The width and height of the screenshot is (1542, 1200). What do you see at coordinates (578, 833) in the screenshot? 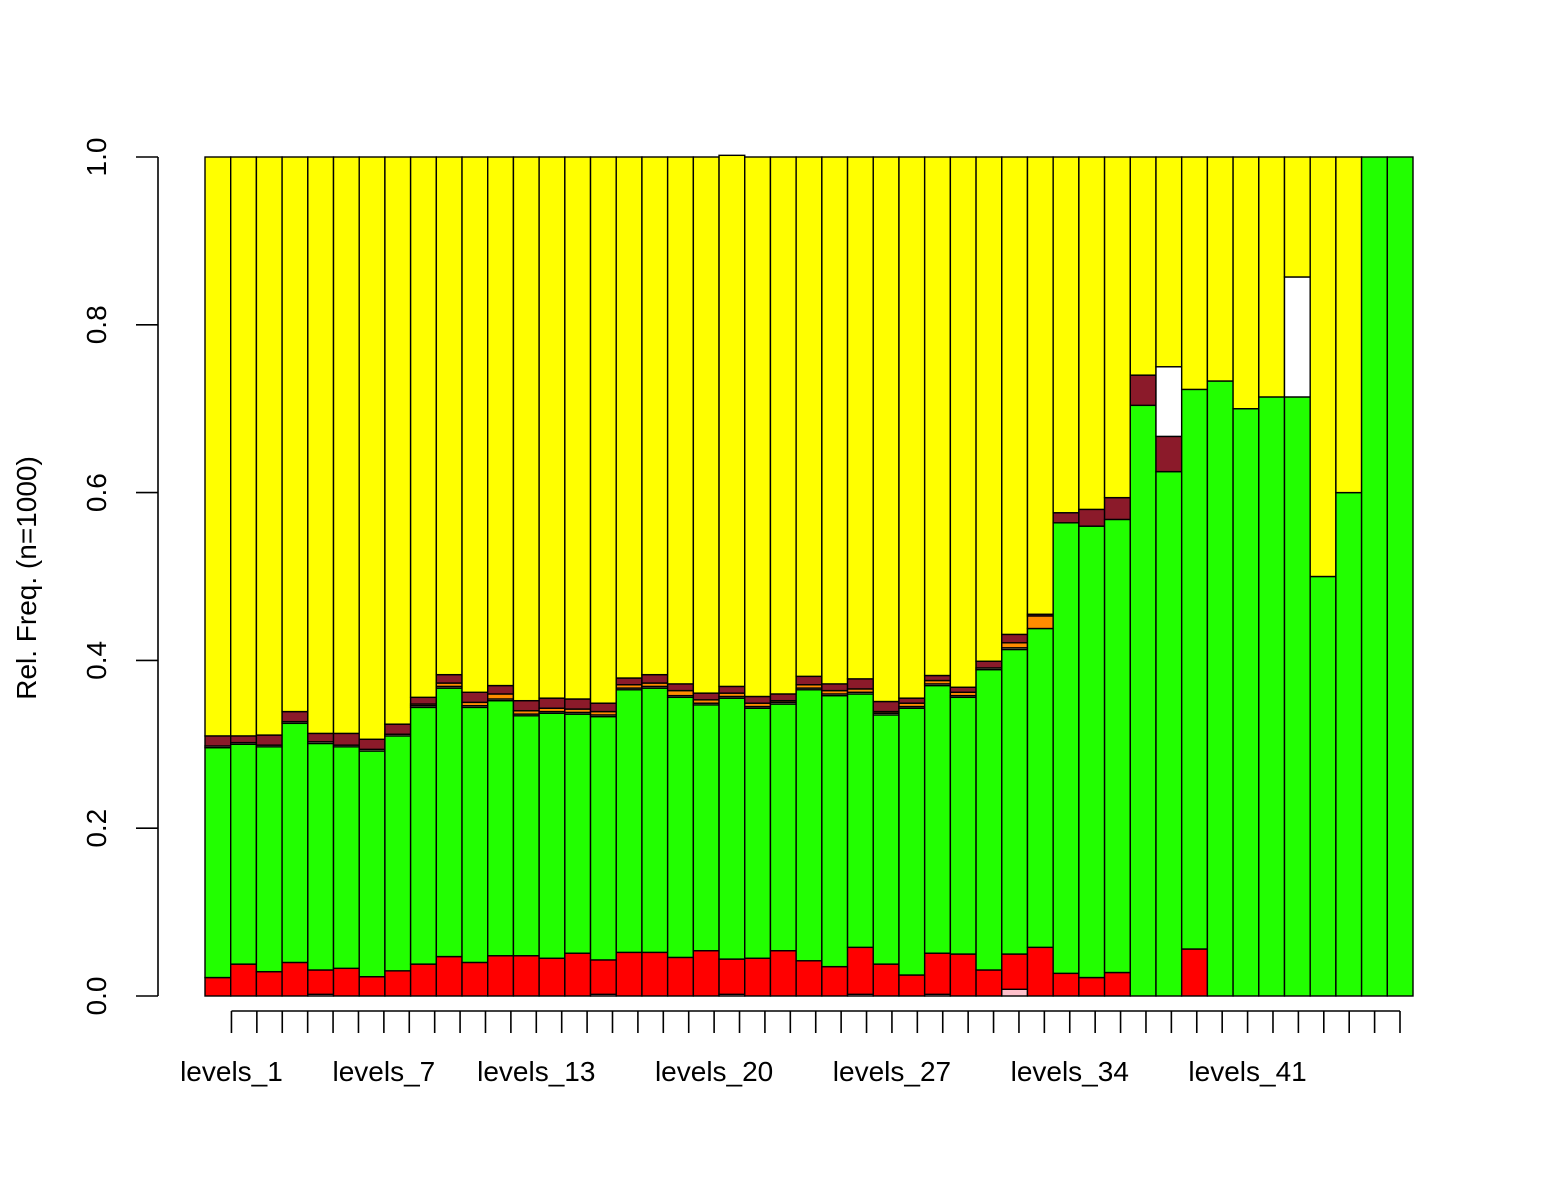
I see `bar-segment-levels_15-s2` at bounding box center [578, 833].